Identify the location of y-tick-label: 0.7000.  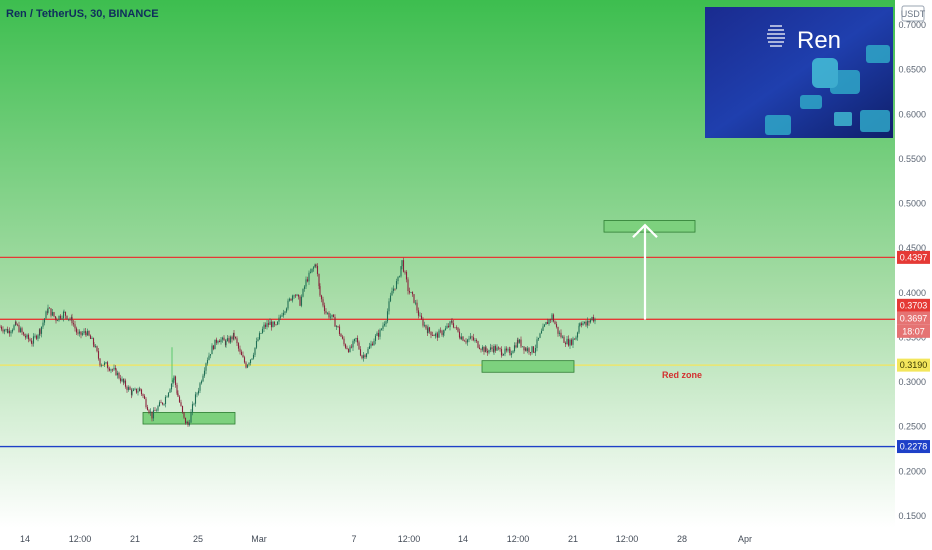
(912, 25).